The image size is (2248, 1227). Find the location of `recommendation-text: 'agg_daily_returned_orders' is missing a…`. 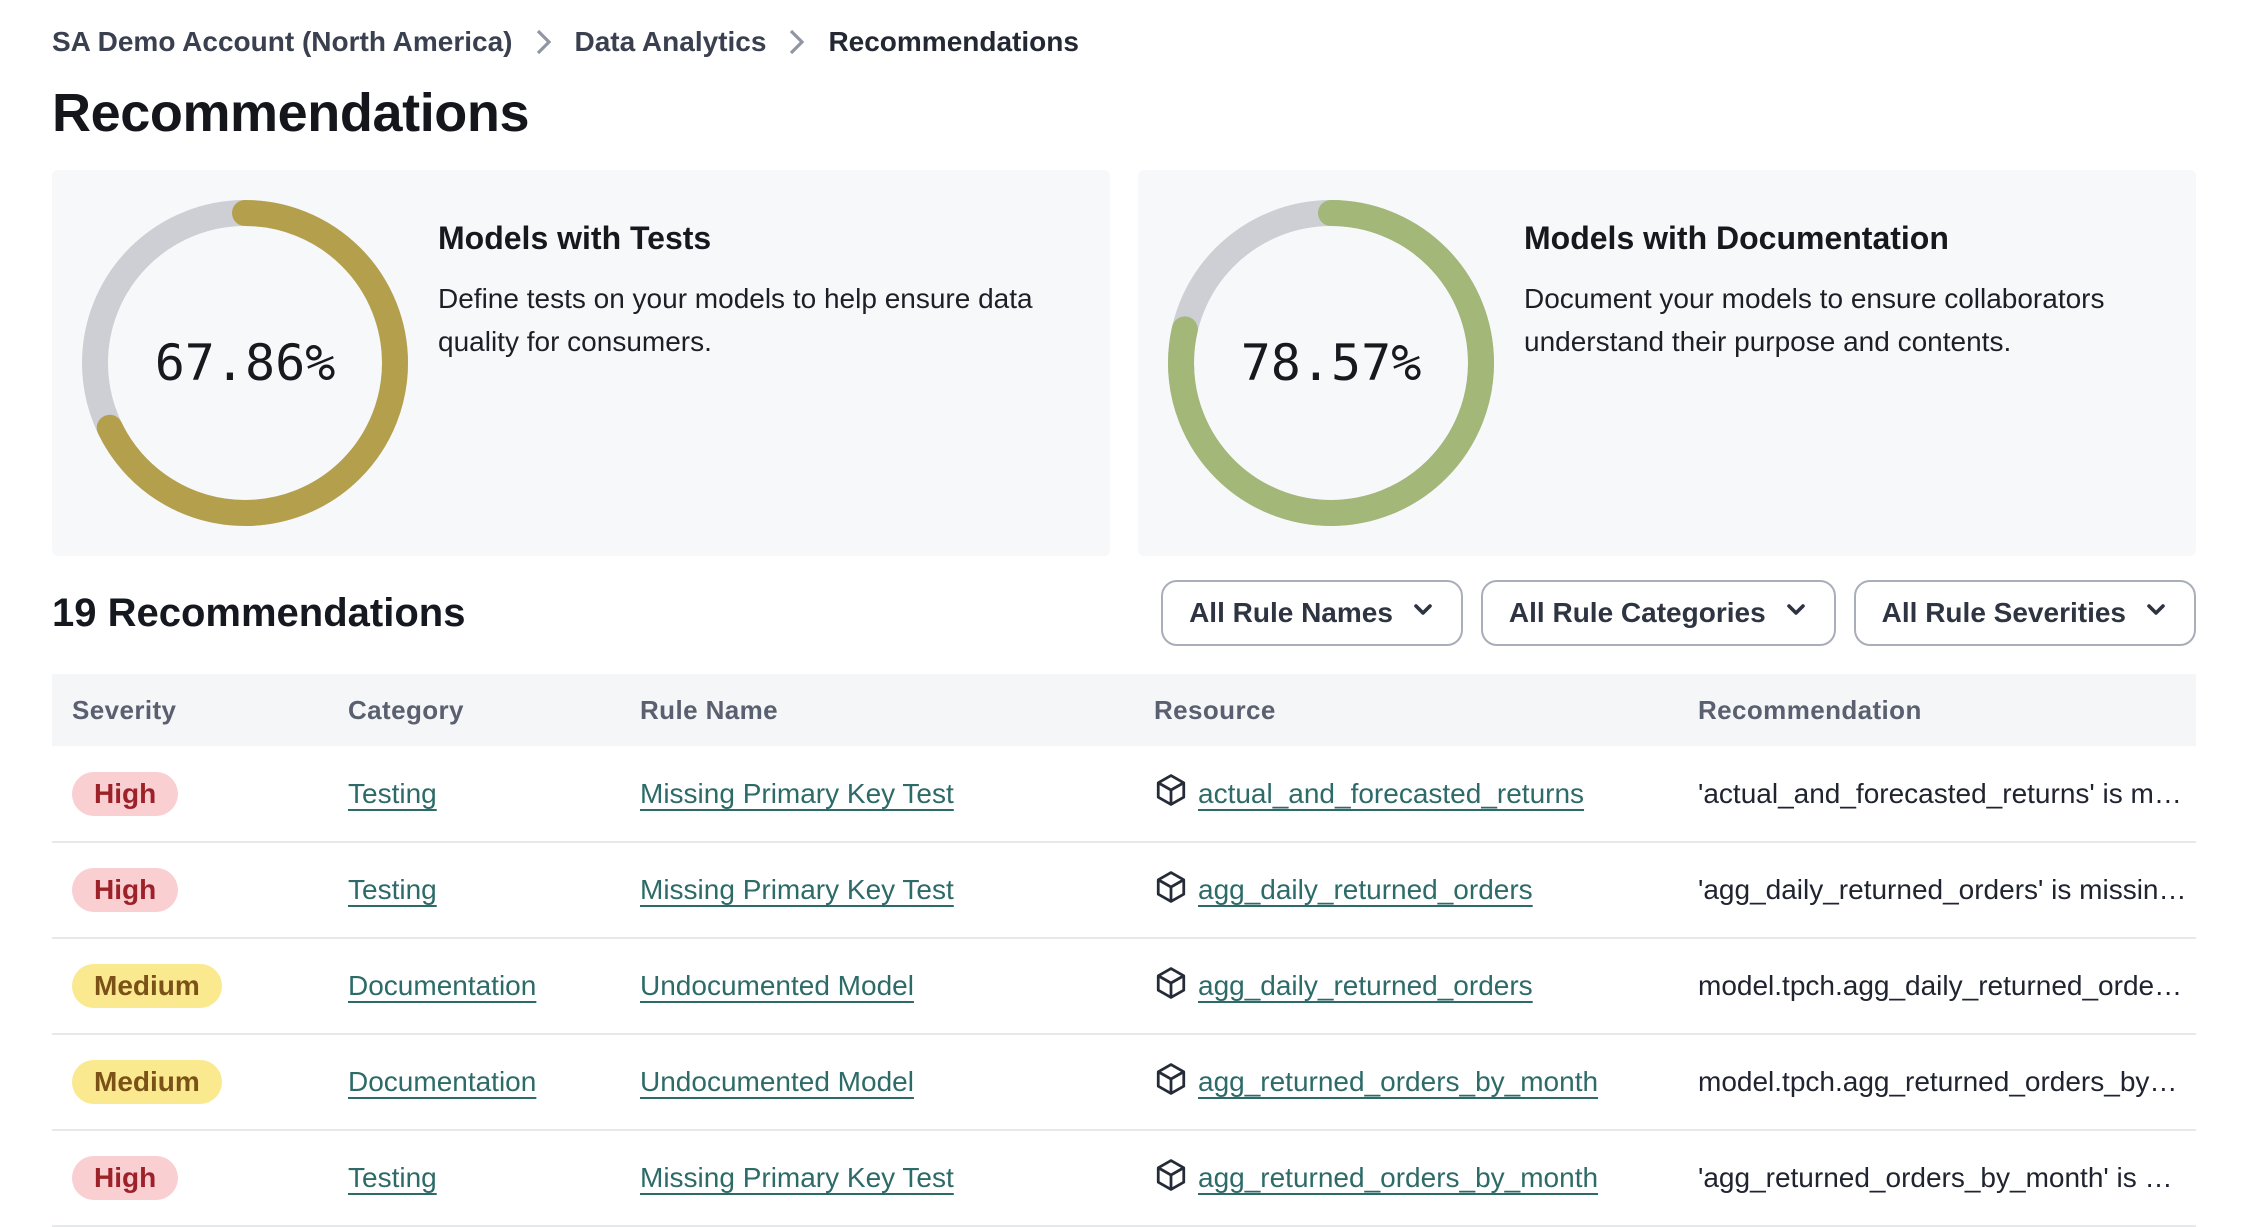

recommendation-text: 'agg_daily_returned_orders' is missing a… is located at coordinates (1947, 889).